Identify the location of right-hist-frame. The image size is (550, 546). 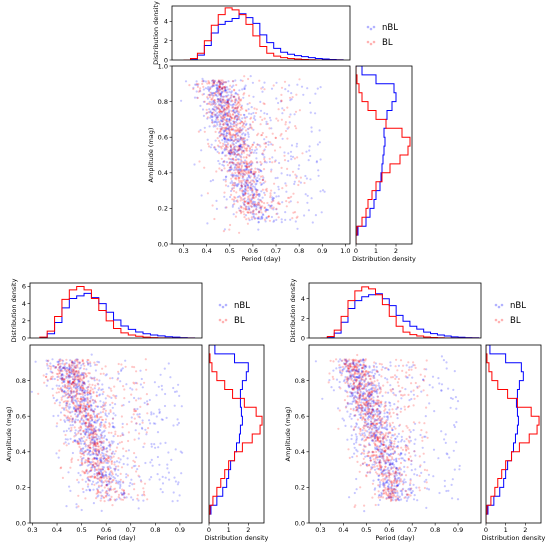
(236, 434).